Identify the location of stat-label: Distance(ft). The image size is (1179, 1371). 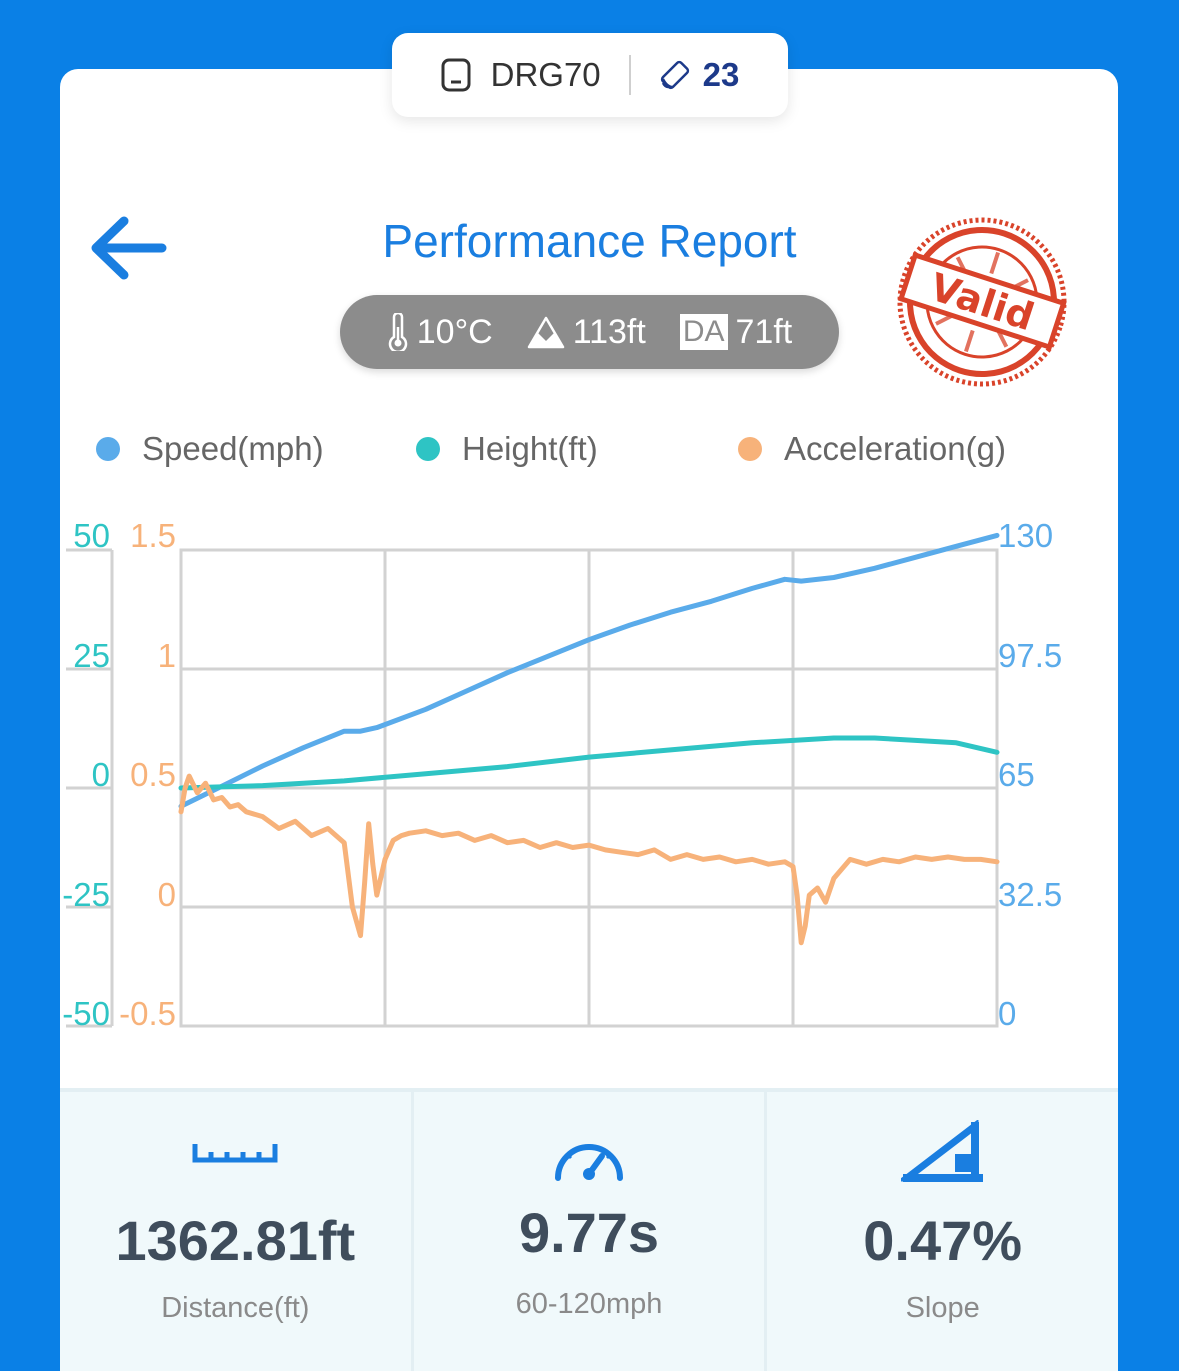
(235, 1308).